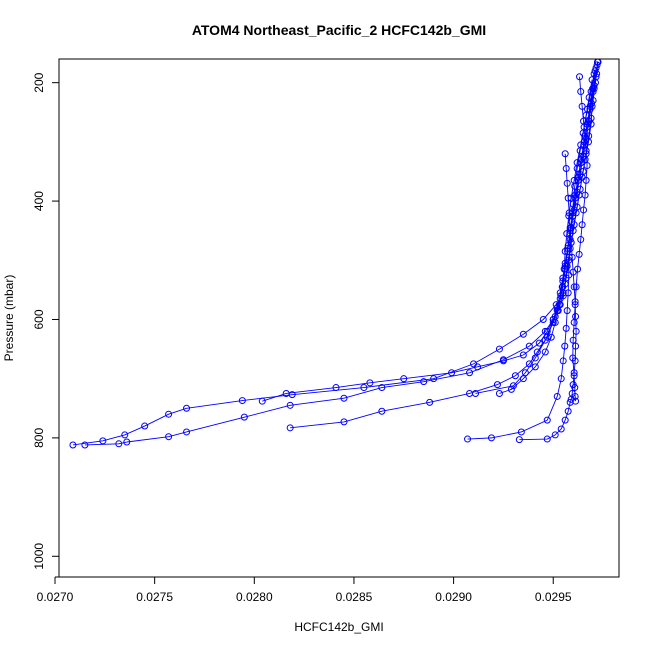 The height and width of the screenshot is (655, 650). I want to click on y-tick-label: 200, so click(39, 82).